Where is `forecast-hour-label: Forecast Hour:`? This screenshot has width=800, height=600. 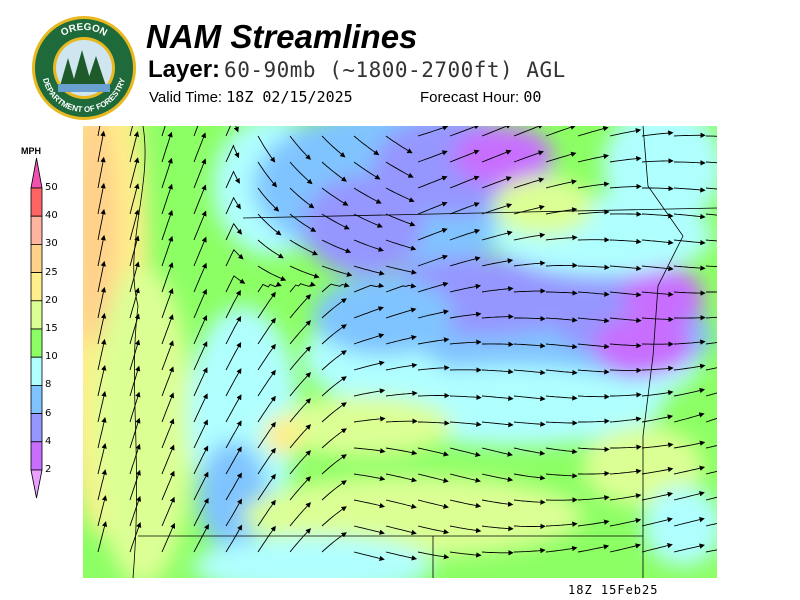
forecast-hour-label: Forecast Hour: is located at coordinates (470, 97).